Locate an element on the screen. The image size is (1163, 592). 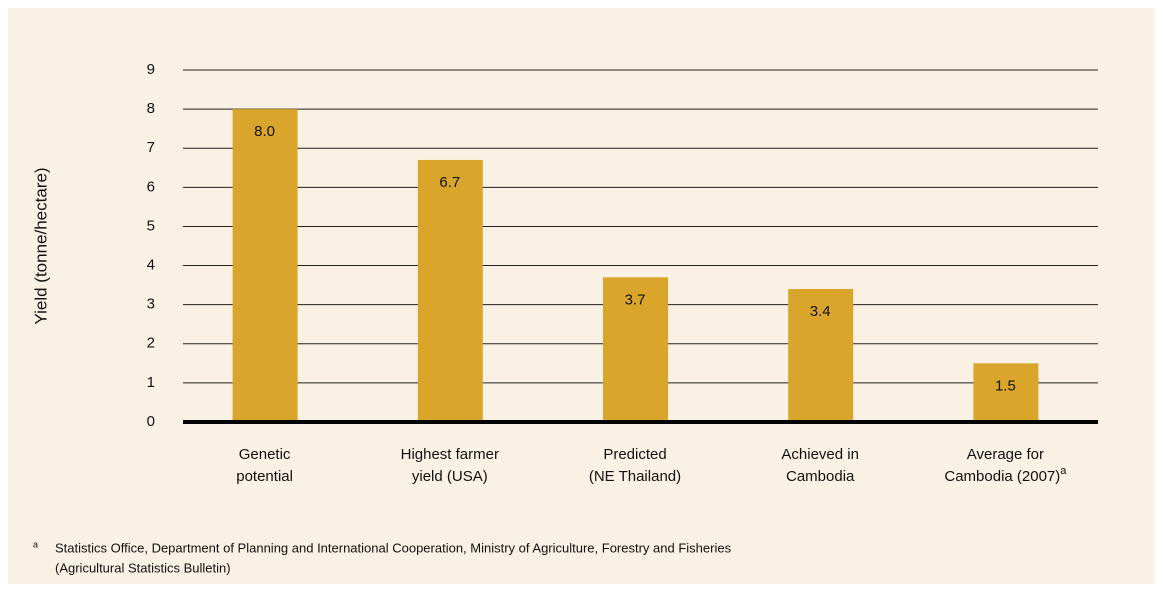
x-tick-label: Cambodia (2007)a is located at coordinates (1005, 475).